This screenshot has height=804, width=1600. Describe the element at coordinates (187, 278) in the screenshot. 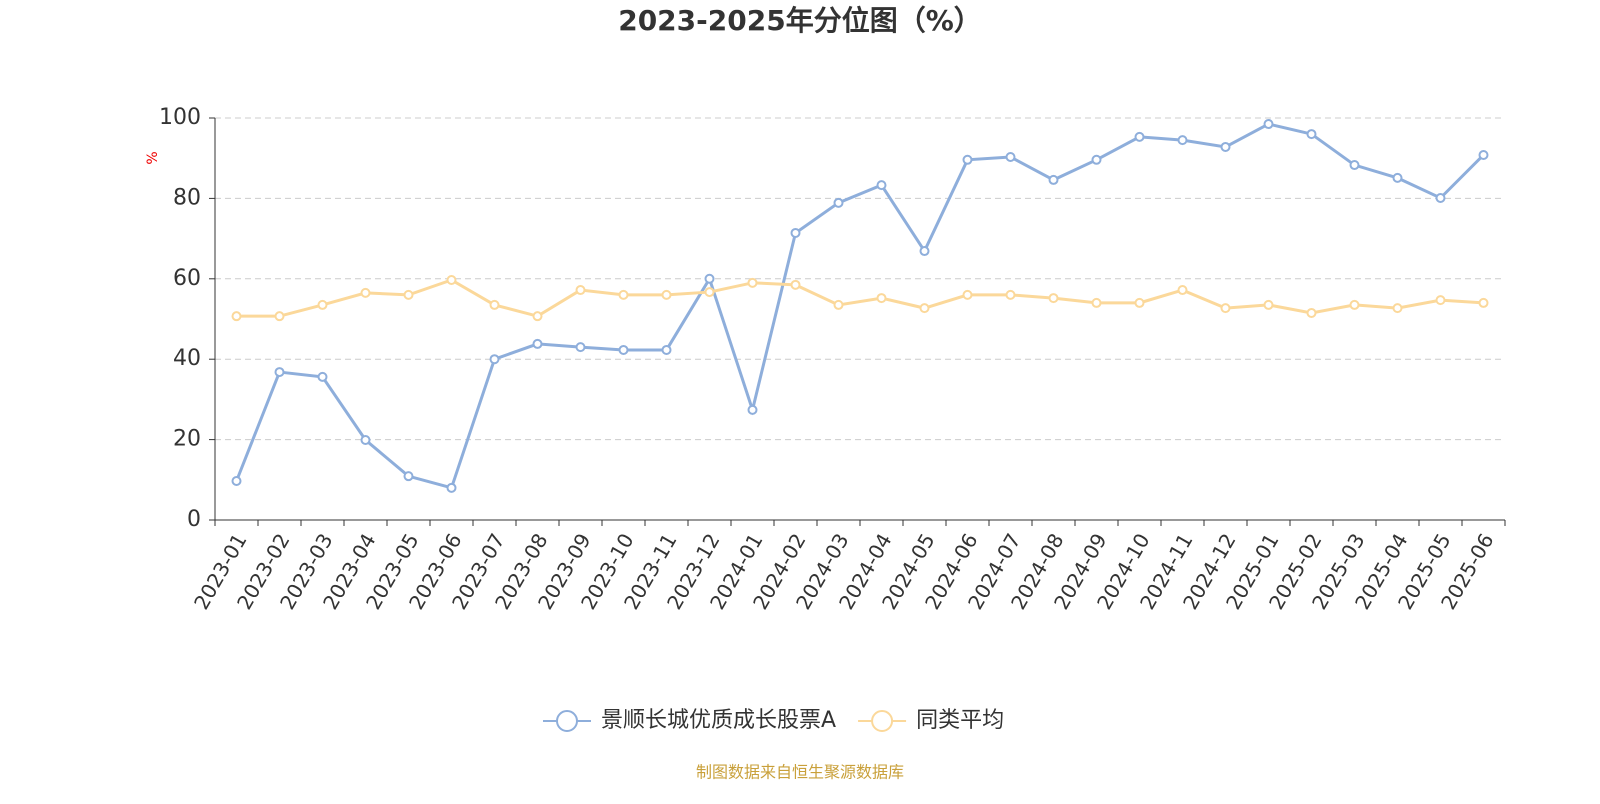

I see `y-tick-label: 60` at that location.